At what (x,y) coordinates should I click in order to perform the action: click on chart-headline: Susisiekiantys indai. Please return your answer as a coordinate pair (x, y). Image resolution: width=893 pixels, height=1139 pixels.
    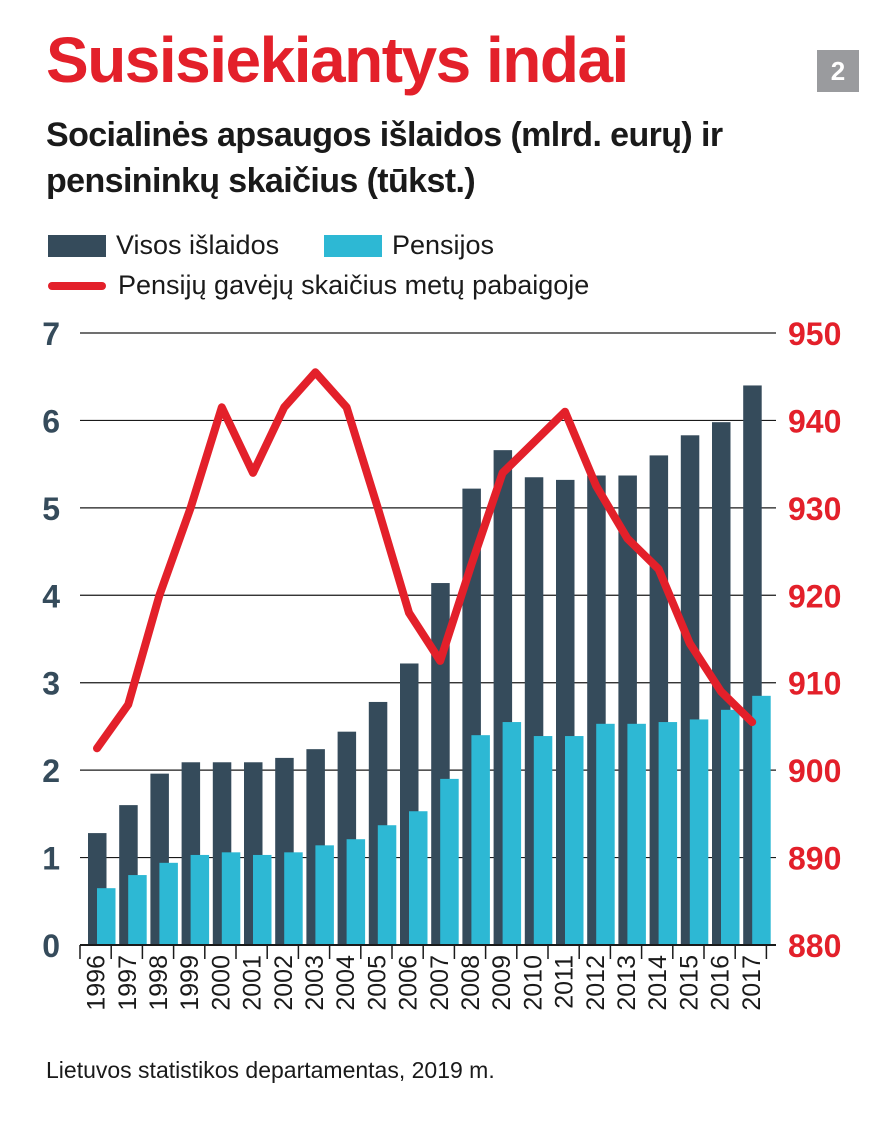
    Looking at the image, I should click on (337, 60).